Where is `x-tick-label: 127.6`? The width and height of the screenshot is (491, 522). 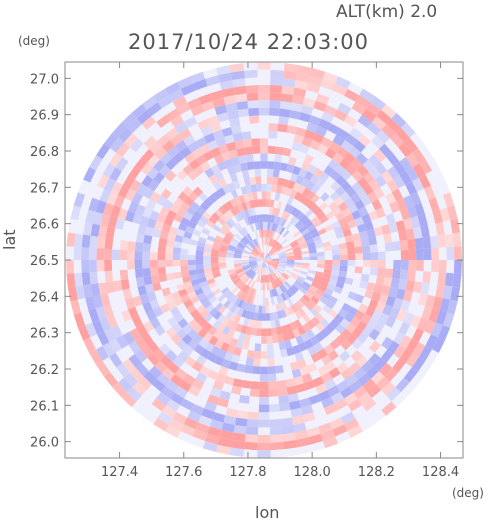
x-tick-label: 127.6 is located at coordinates (183, 472).